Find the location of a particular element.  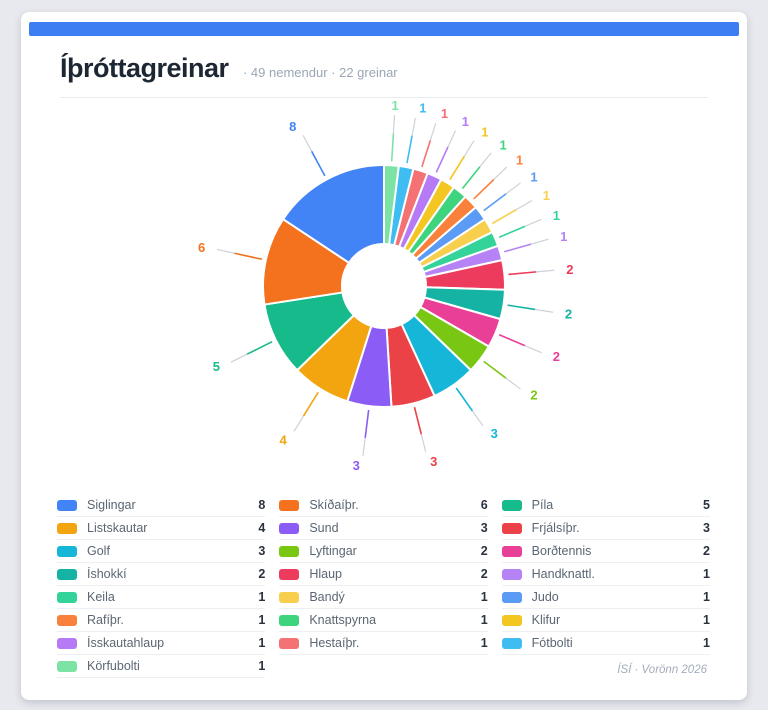

legend-item-band-: Bandý 1 is located at coordinates (383, 597).